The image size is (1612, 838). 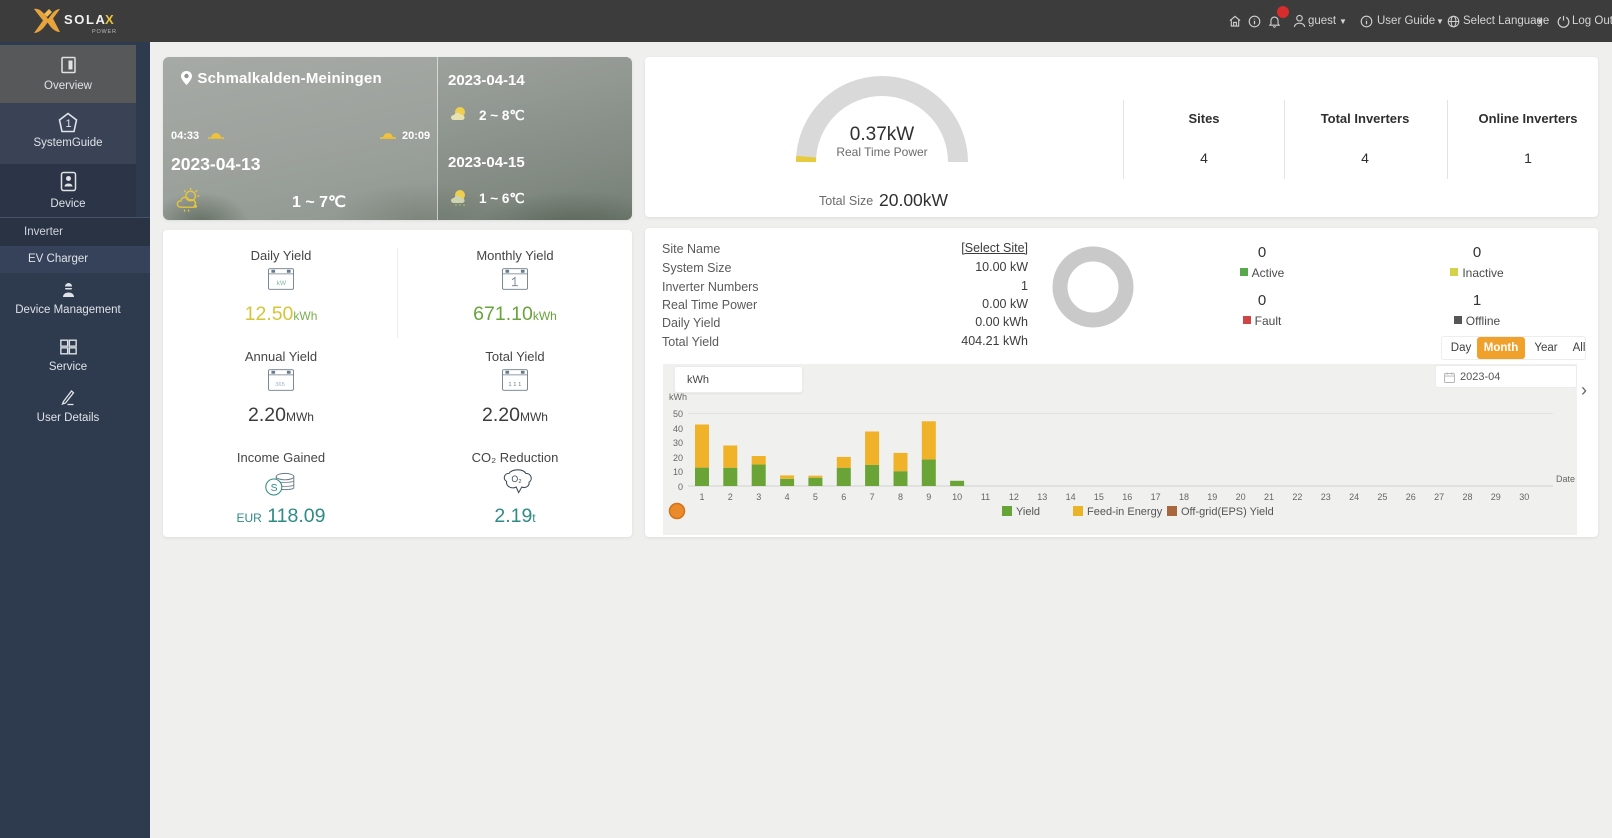 I want to click on svg-text: 18, so click(x=1184, y=497).